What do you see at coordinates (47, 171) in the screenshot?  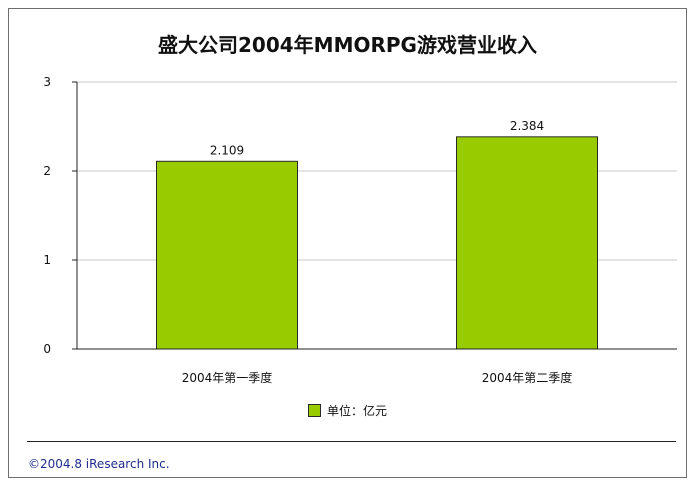 I see `y-tick-label: 2` at bounding box center [47, 171].